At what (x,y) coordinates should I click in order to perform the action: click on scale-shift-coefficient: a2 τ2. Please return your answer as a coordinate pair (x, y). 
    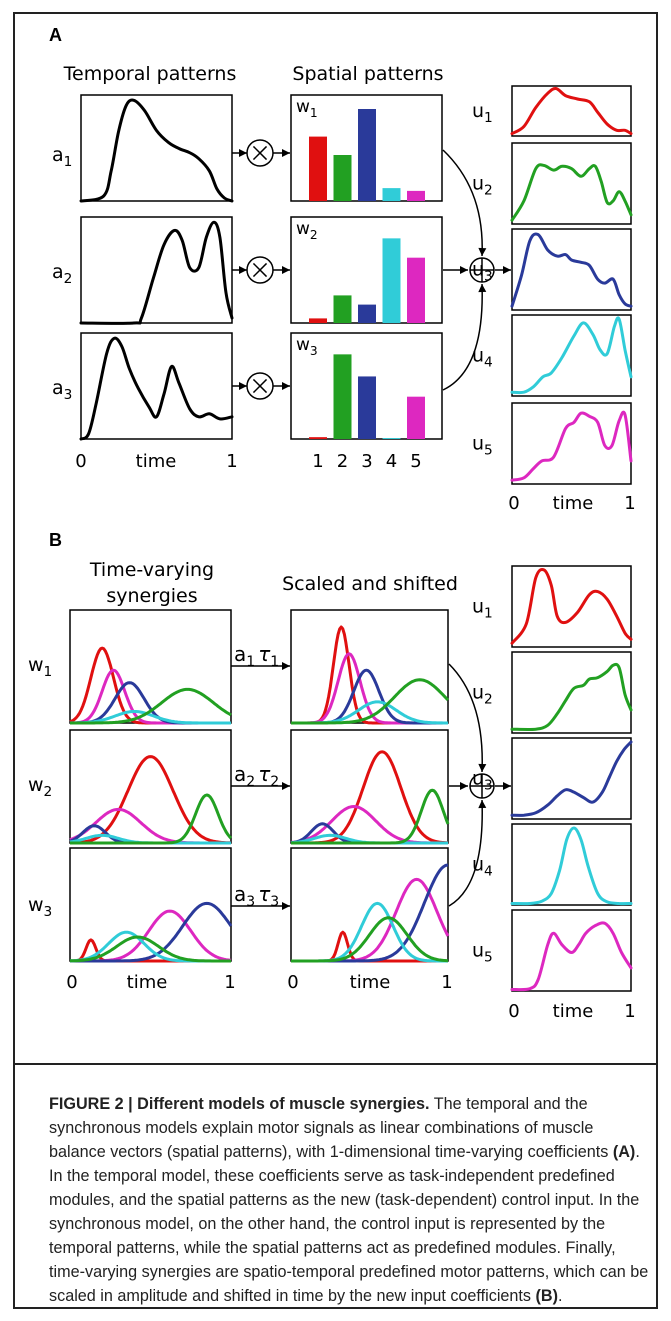
    Looking at the image, I should click on (256, 776).